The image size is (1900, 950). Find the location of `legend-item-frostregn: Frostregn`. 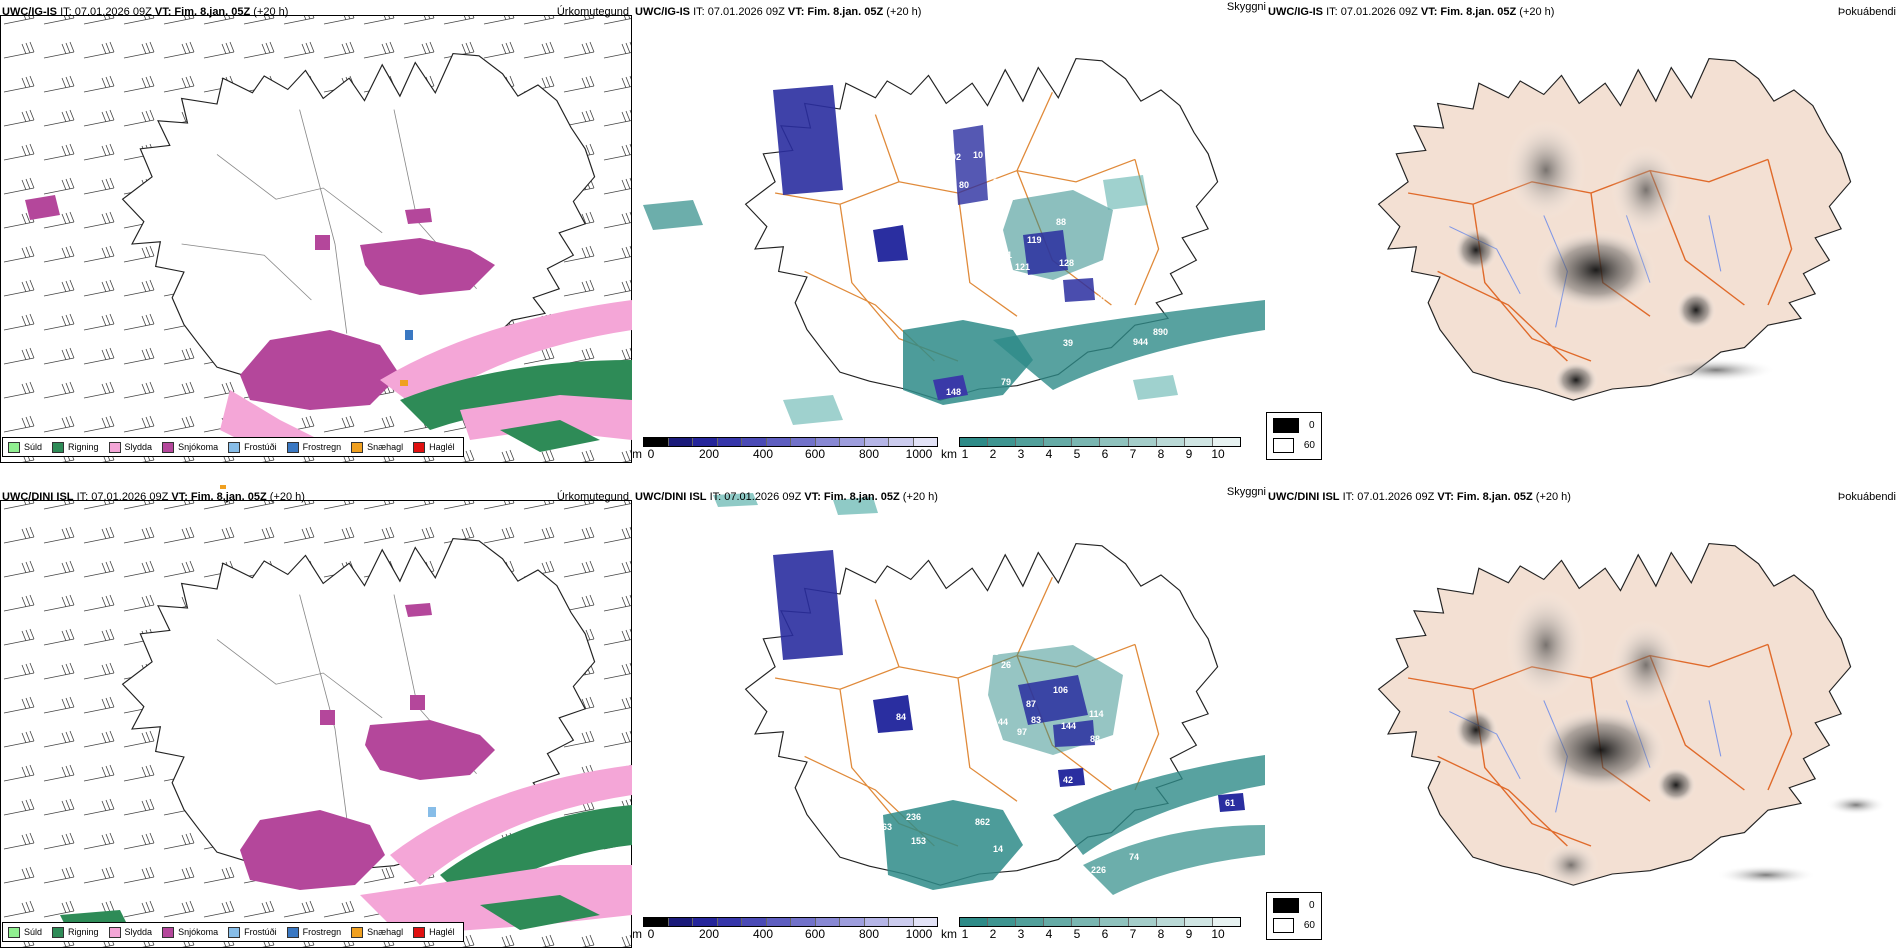

legend-item-frostregn: Frostregn is located at coordinates (313, 932).